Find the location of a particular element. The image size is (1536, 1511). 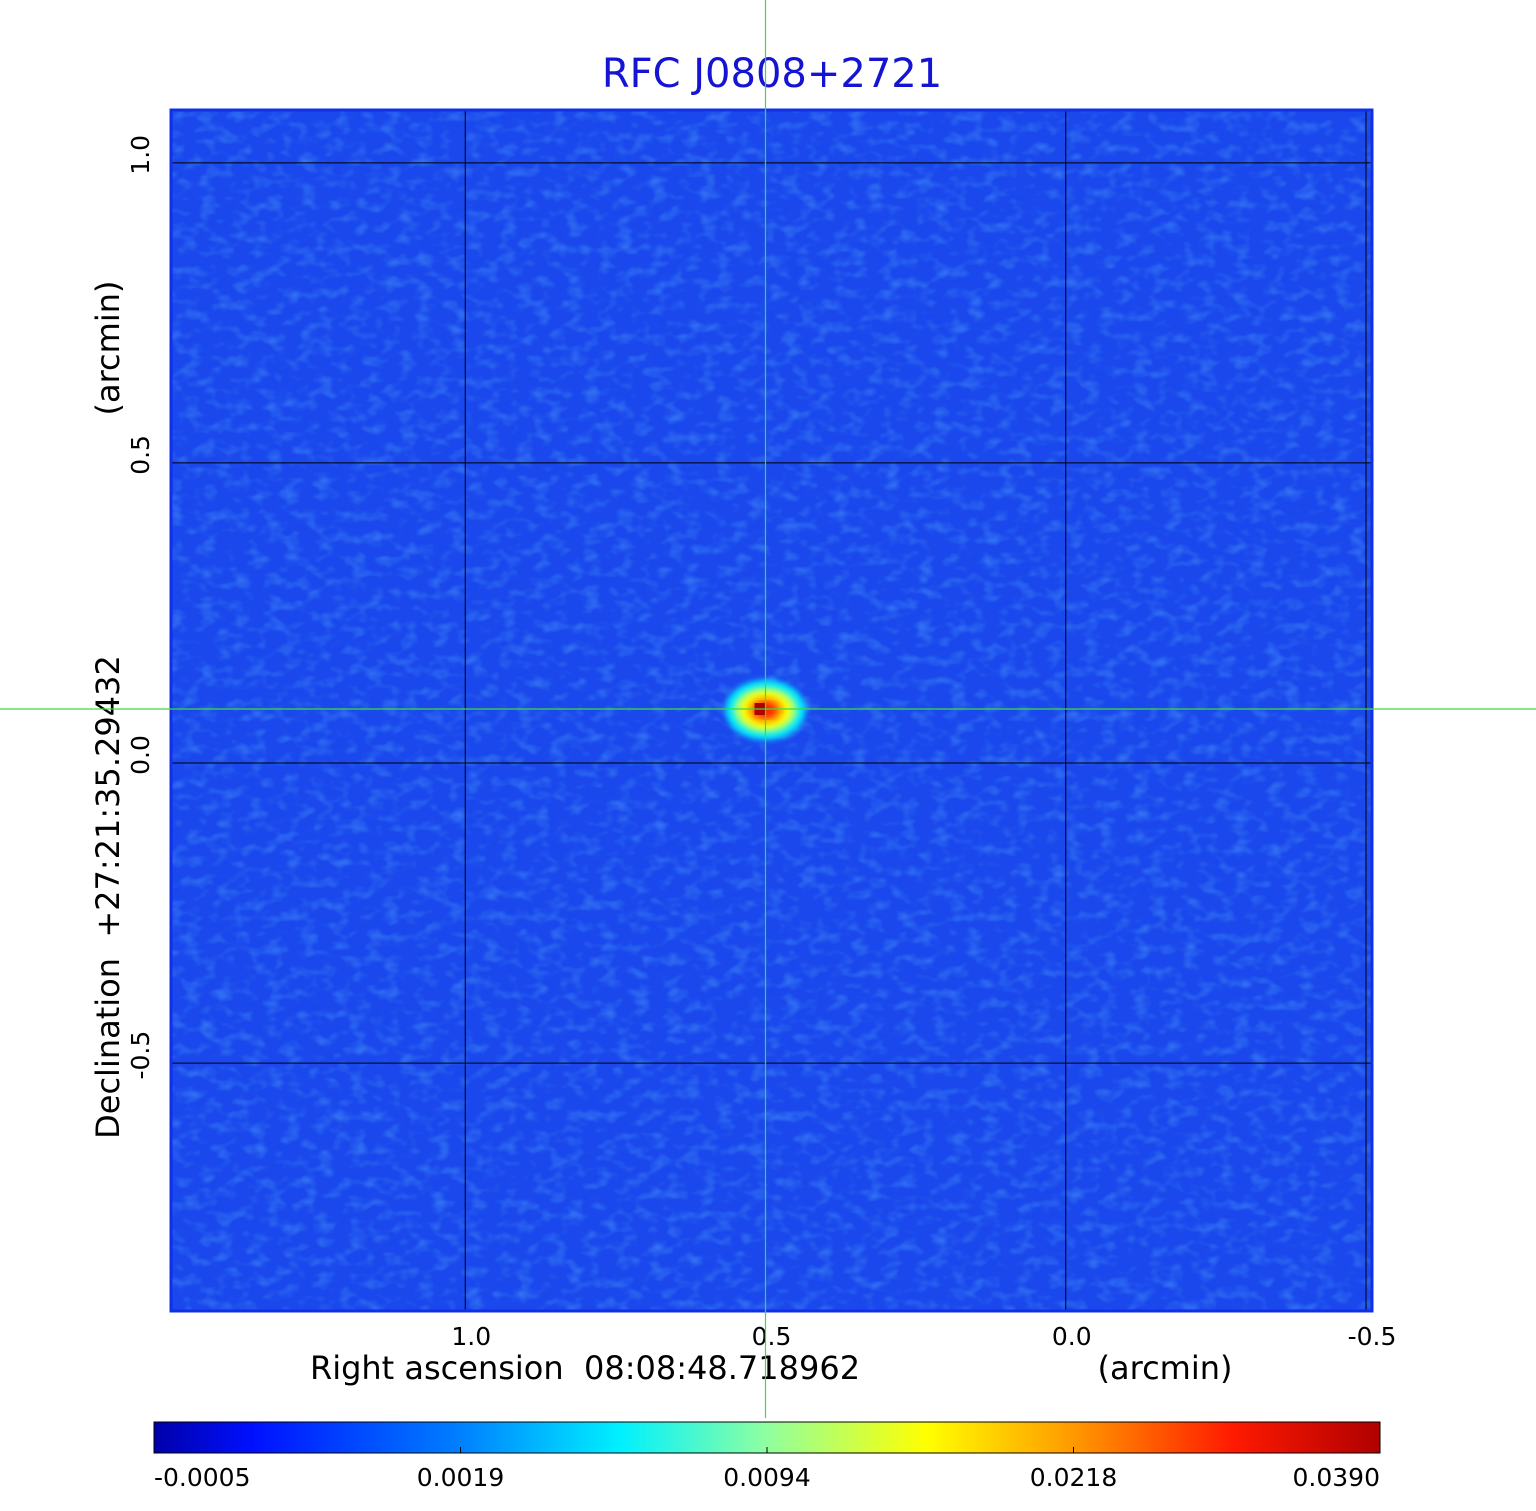

y-tick-label: 0.0 is located at coordinates (140, 755).